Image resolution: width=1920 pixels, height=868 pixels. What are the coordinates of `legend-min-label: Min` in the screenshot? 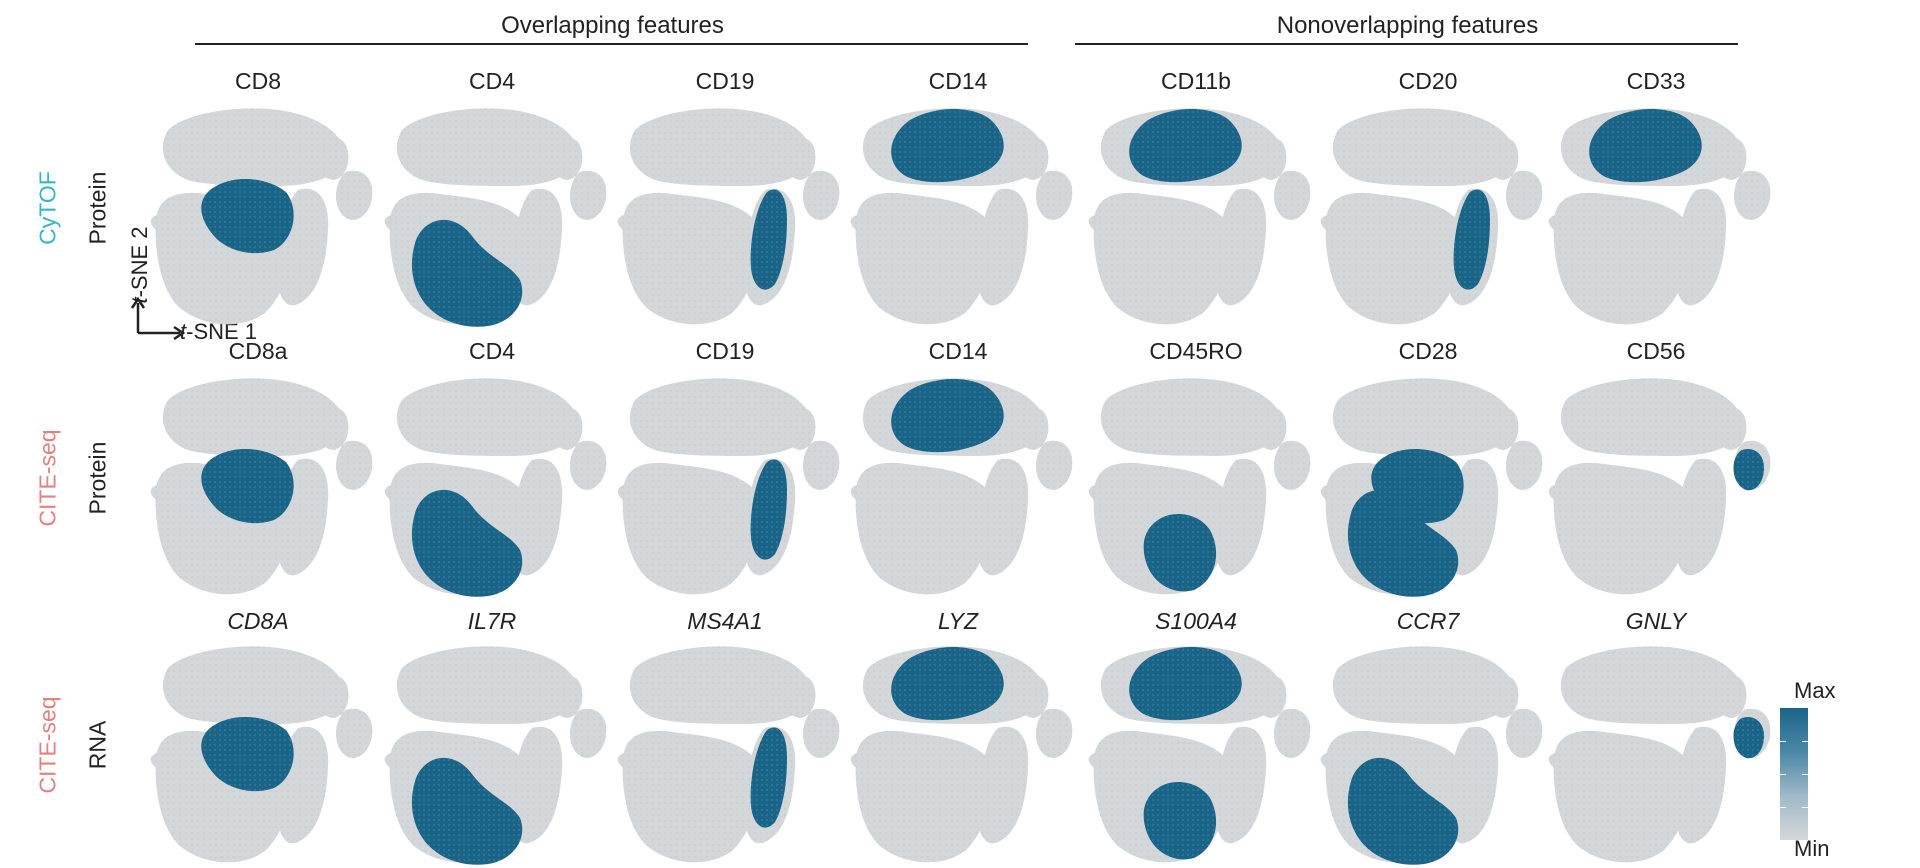 It's located at (1812, 848).